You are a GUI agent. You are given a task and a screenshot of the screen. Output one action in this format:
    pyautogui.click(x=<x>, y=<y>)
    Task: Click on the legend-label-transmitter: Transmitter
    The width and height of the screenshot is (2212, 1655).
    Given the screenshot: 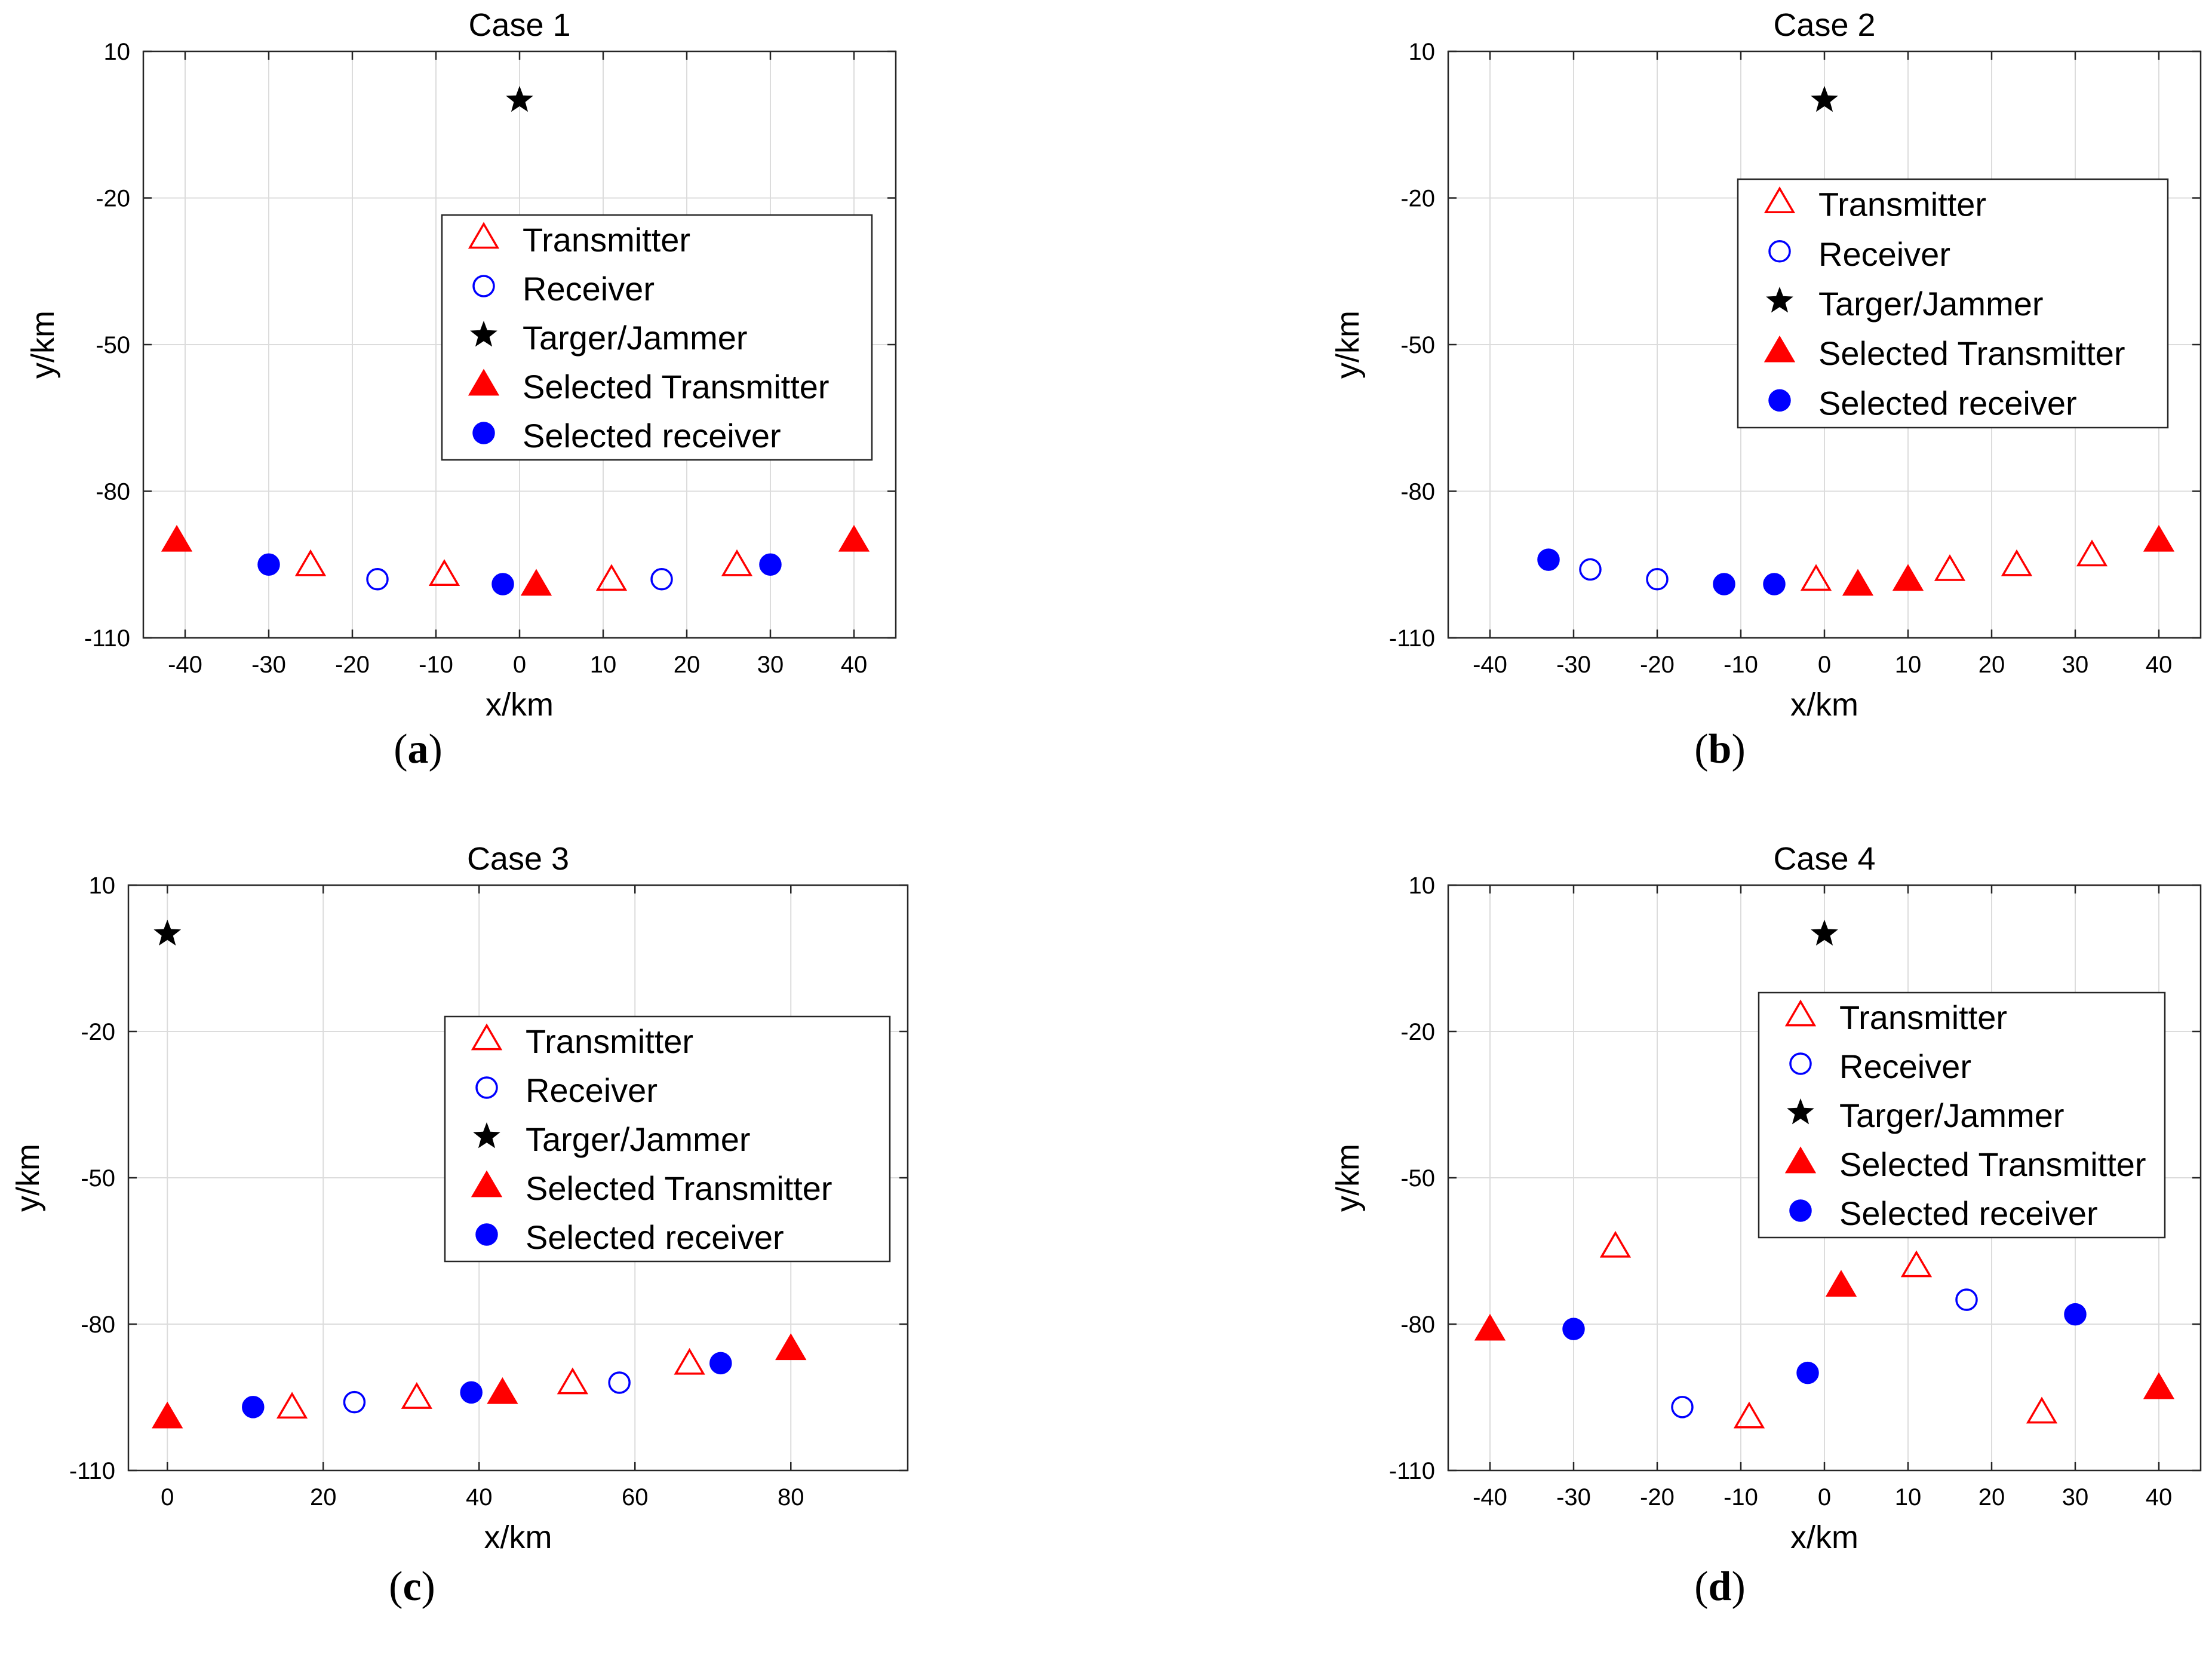 What is the action you would take?
    pyautogui.click(x=607, y=240)
    